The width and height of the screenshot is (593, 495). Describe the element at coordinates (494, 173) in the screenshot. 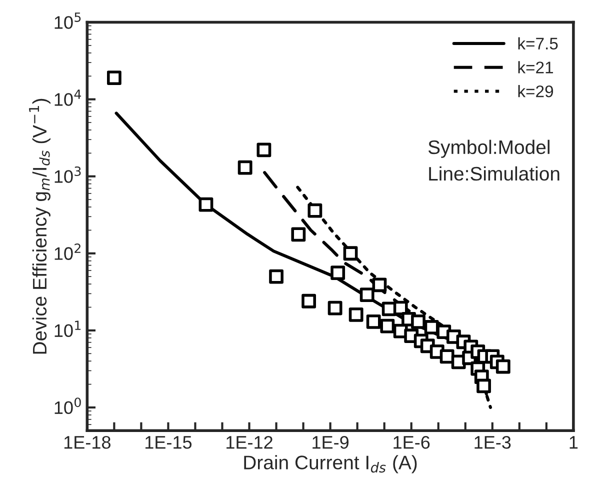

I see `annotation: Line:Simulation` at that location.